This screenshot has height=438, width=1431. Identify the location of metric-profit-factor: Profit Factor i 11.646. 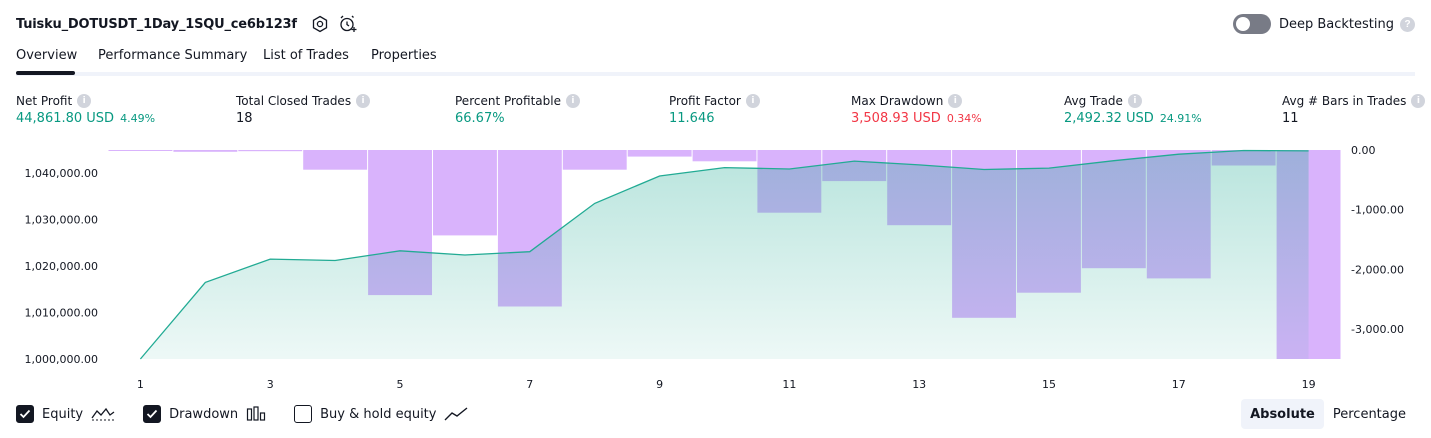
(714, 111).